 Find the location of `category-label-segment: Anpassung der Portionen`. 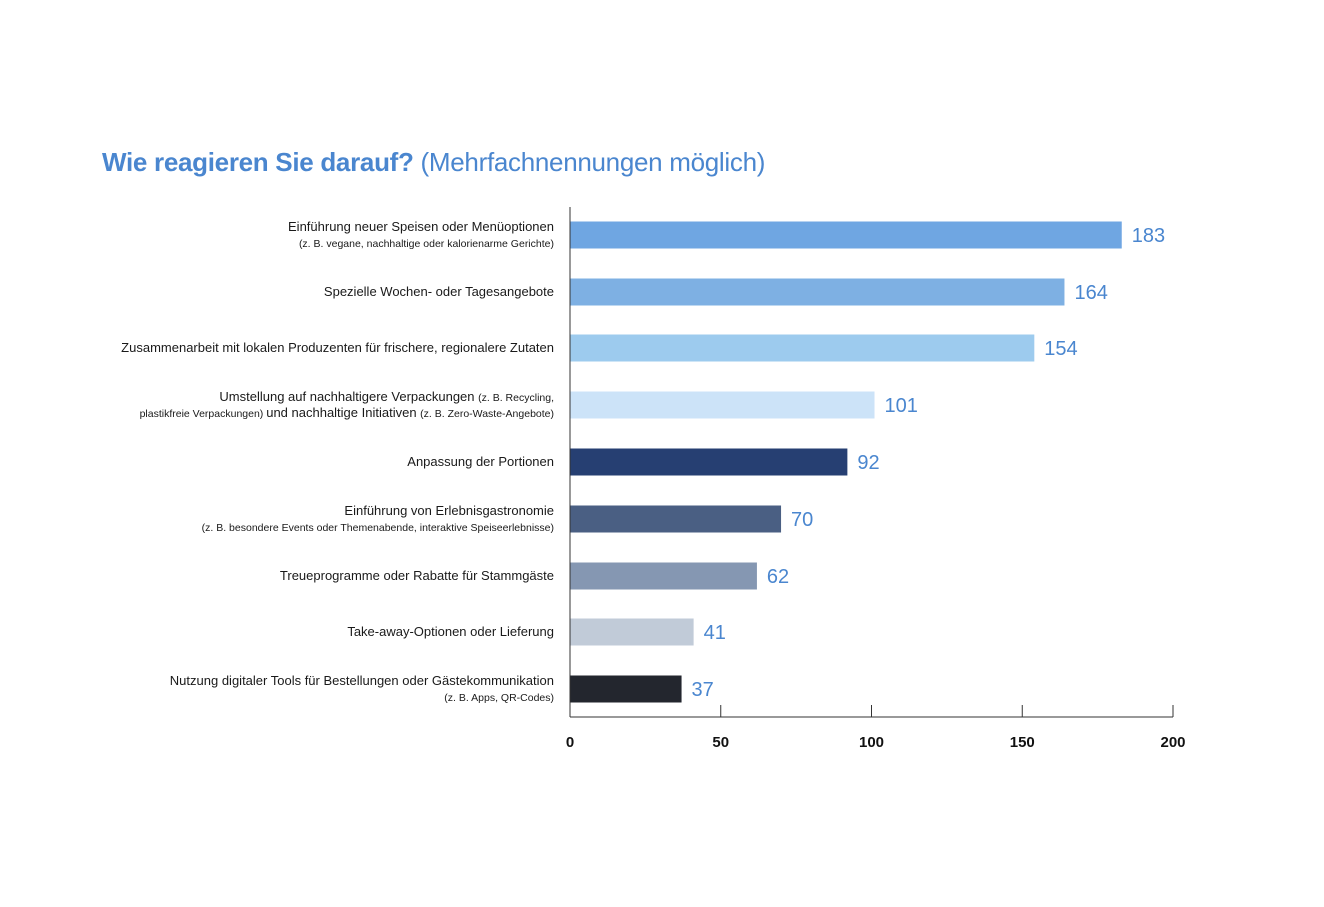

category-label-segment: Anpassung der Portionen is located at coordinates (480, 461).